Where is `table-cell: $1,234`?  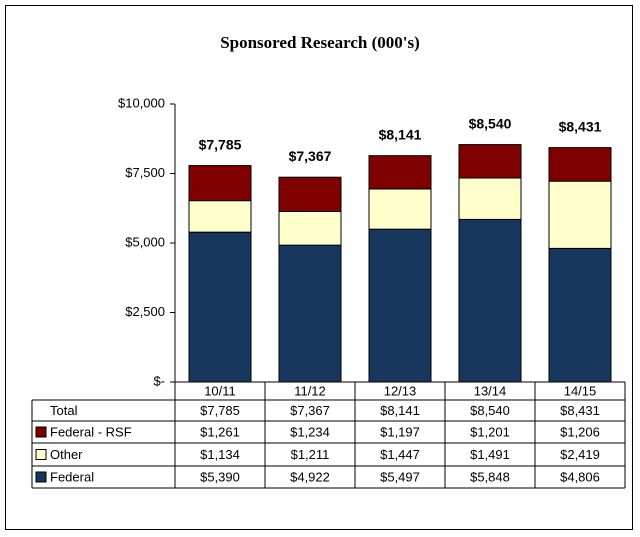
table-cell: $1,234 is located at coordinates (310, 431).